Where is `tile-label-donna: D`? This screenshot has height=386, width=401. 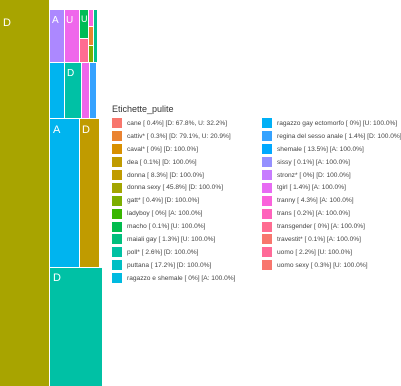 tile-label-donna: D is located at coordinates (86, 130).